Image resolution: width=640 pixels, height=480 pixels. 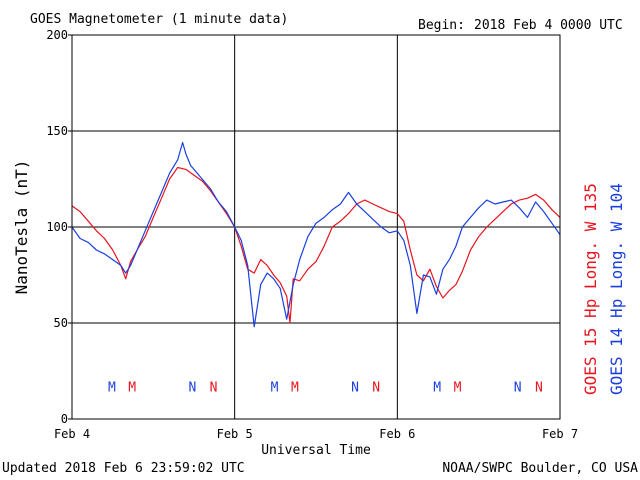 I want to click on x-axis-label: Universal Time, so click(x=316, y=450).